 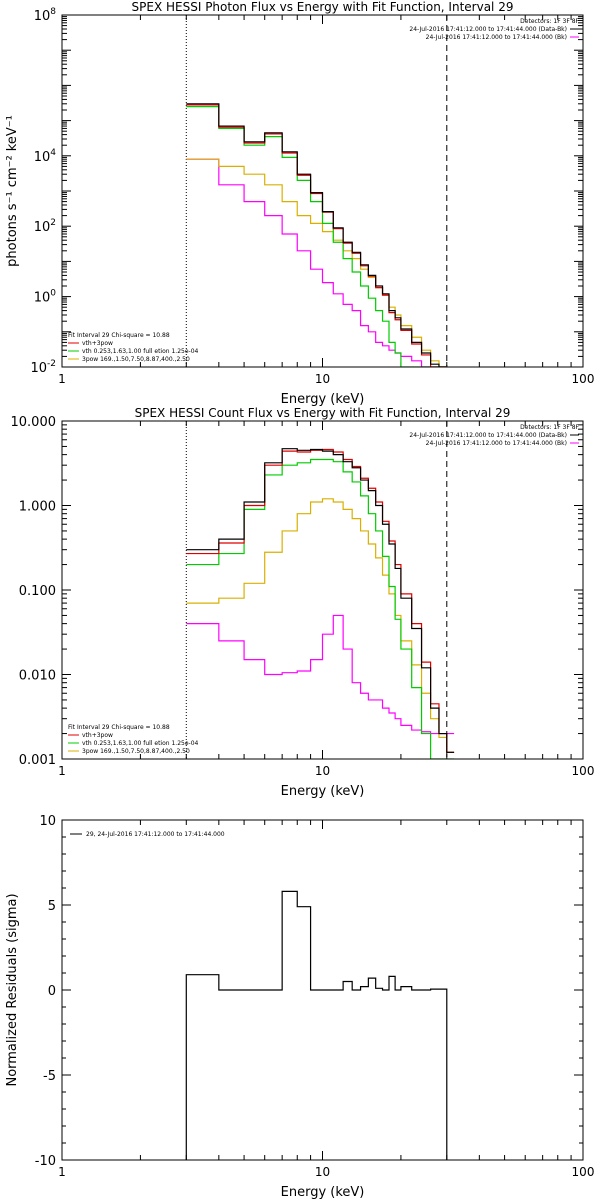 I want to click on y-tick-exponent: -2, so click(x=51, y=364).